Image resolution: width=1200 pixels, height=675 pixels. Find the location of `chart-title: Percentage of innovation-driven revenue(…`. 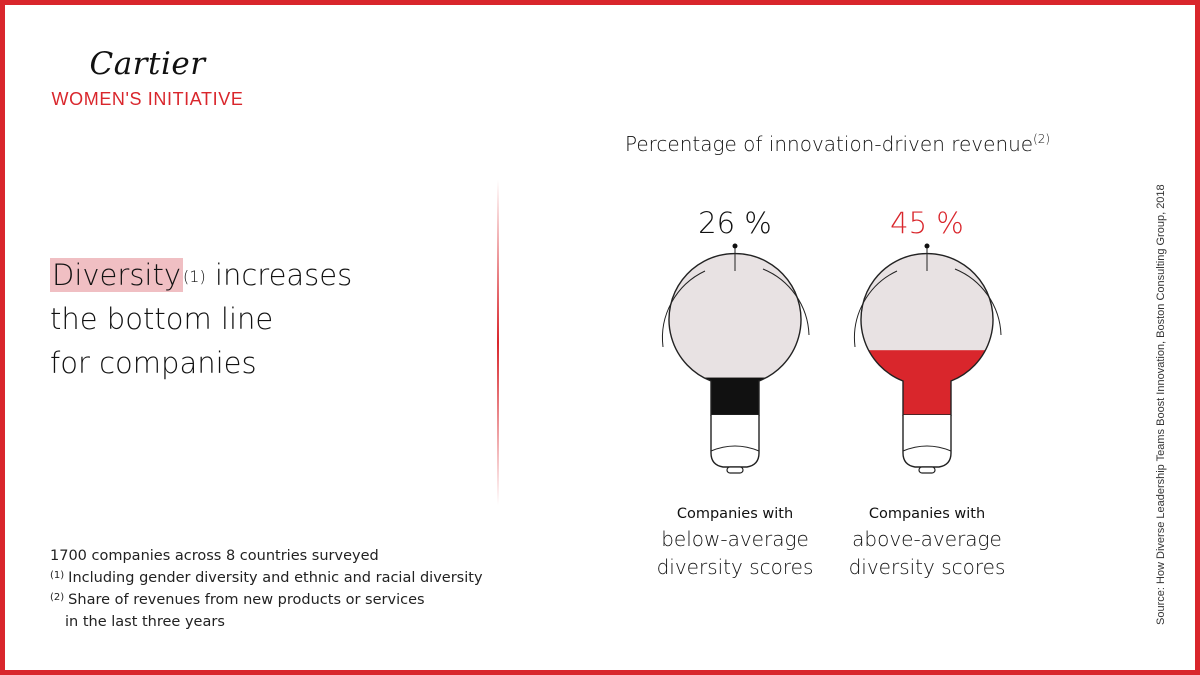

chart-title: Percentage of innovation-driven revenue(… is located at coordinates (837, 144).